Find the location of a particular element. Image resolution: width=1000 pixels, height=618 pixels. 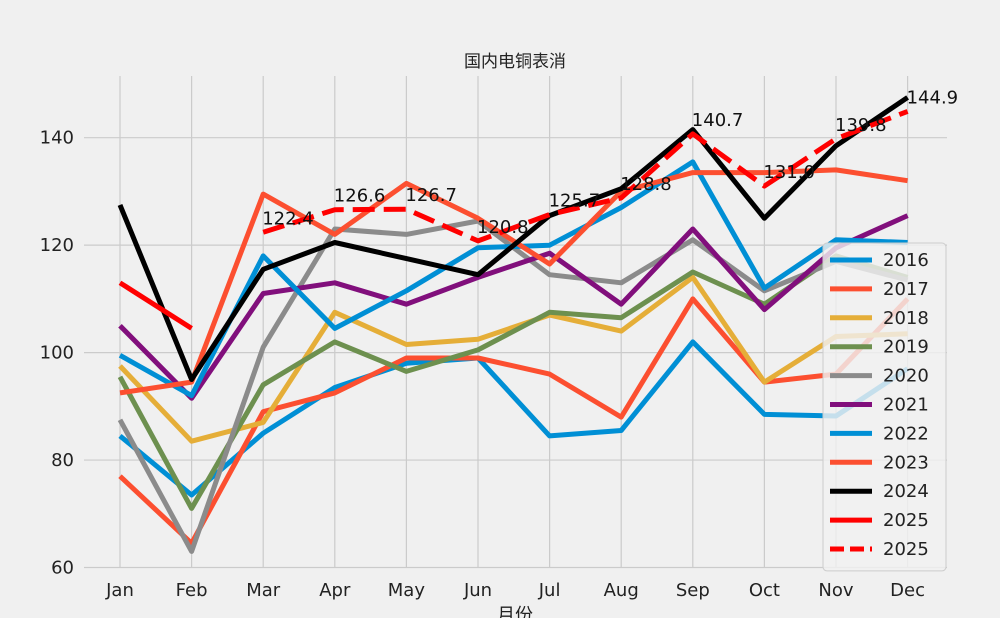

x-tick-label: Feb is located at coordinates (192, 590).